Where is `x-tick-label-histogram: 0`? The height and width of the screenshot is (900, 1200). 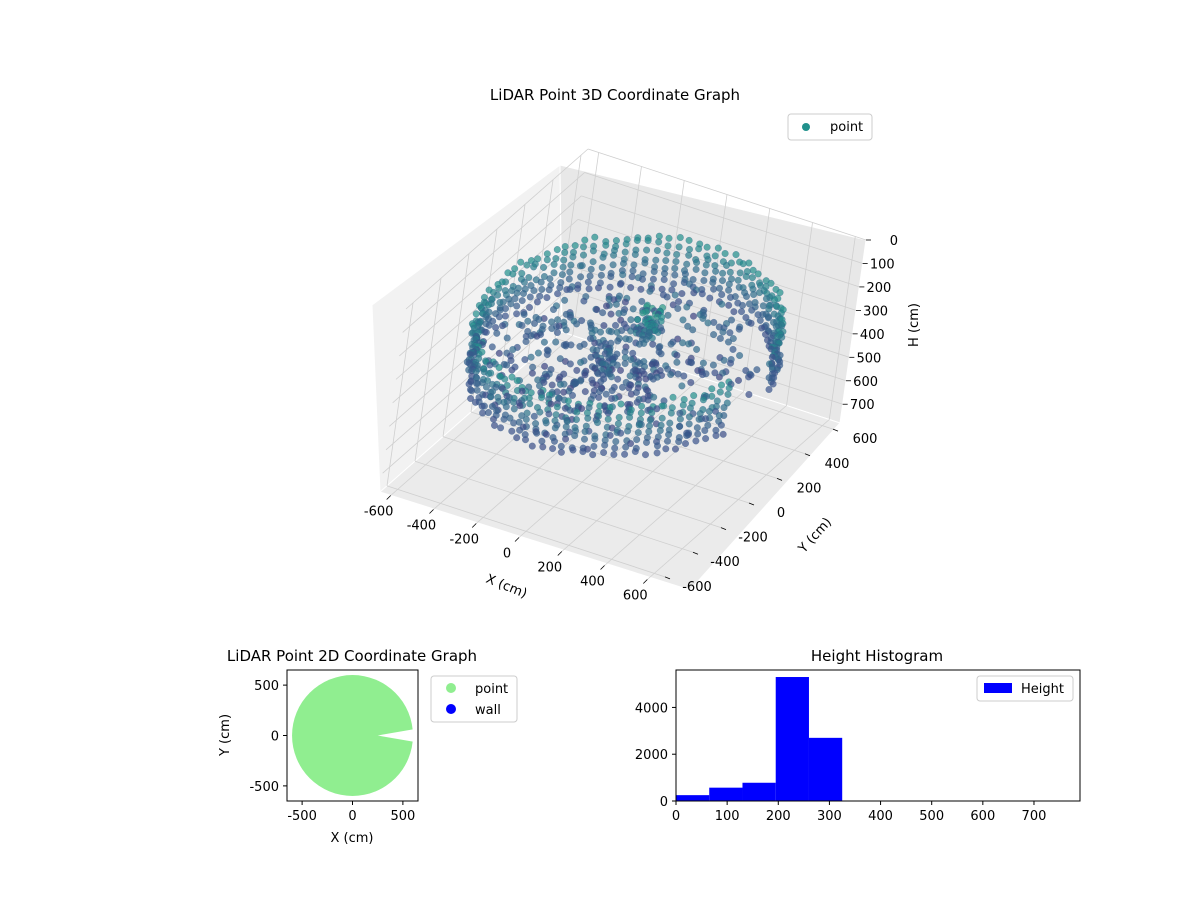
x-tick-label-histogram: 0 is located at coordinates (676, 816).